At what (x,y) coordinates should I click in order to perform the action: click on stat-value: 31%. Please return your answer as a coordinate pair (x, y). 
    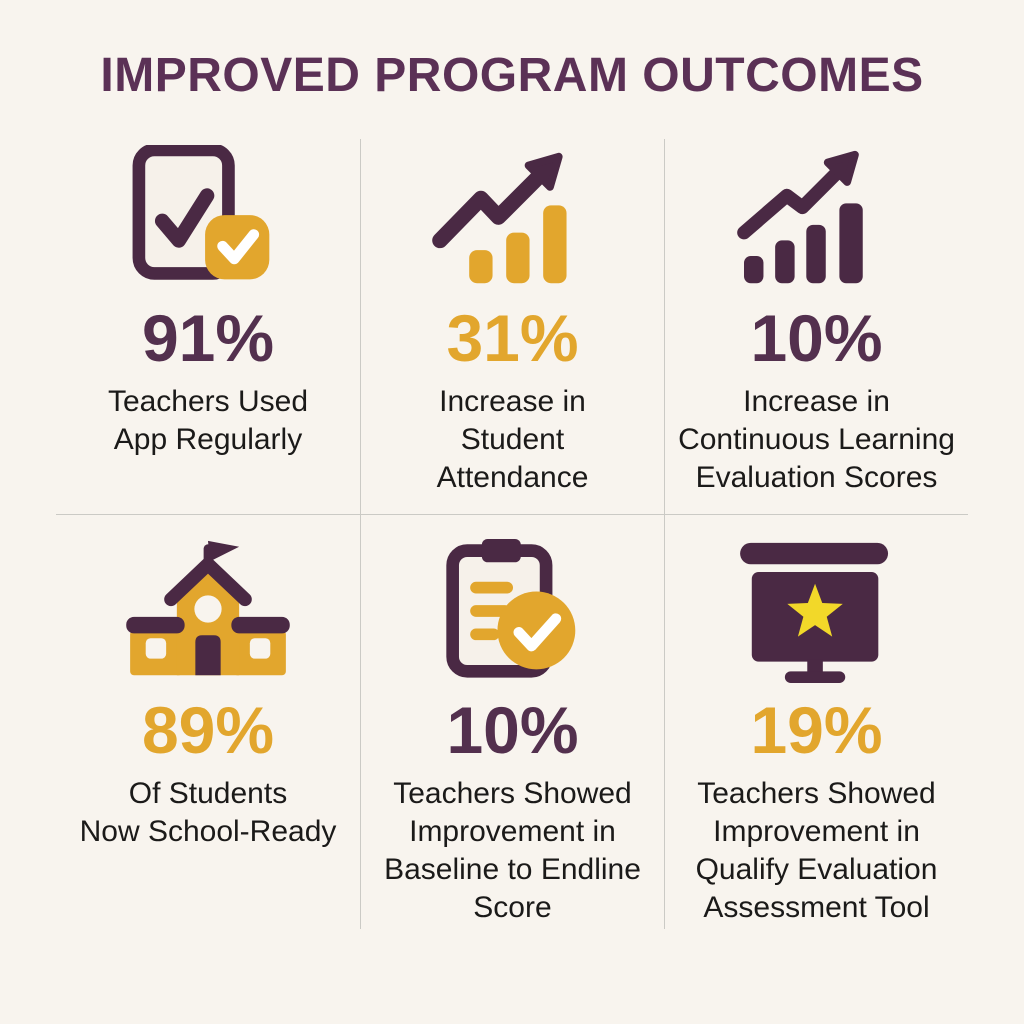
    Looking at the image, I should click on (512, 338).